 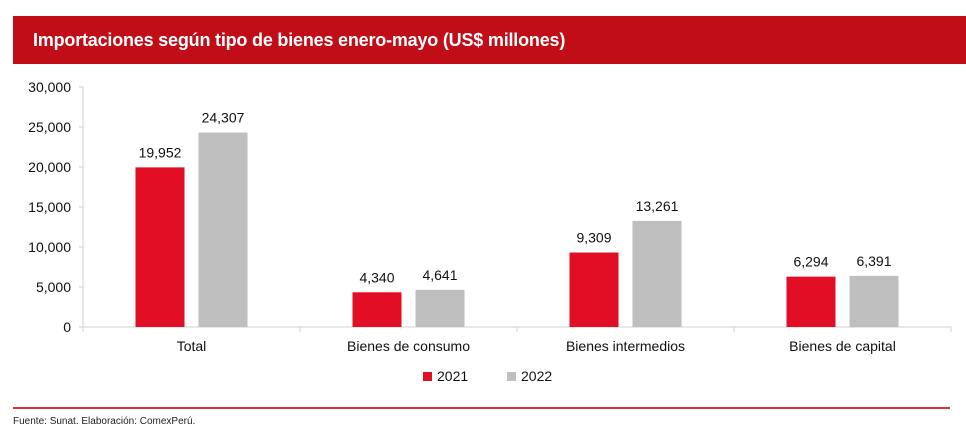 I want to click on legend-label: 2022, so click(x=536, y=376).